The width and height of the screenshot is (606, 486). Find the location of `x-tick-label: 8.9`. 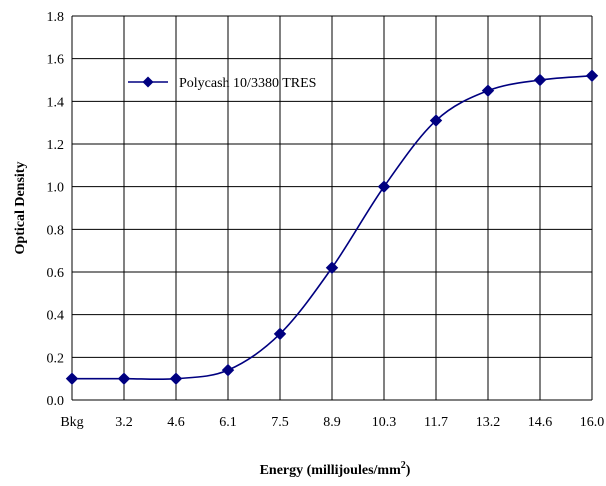

x-tick-label: 8.9 is located at coordinates (332, 422).